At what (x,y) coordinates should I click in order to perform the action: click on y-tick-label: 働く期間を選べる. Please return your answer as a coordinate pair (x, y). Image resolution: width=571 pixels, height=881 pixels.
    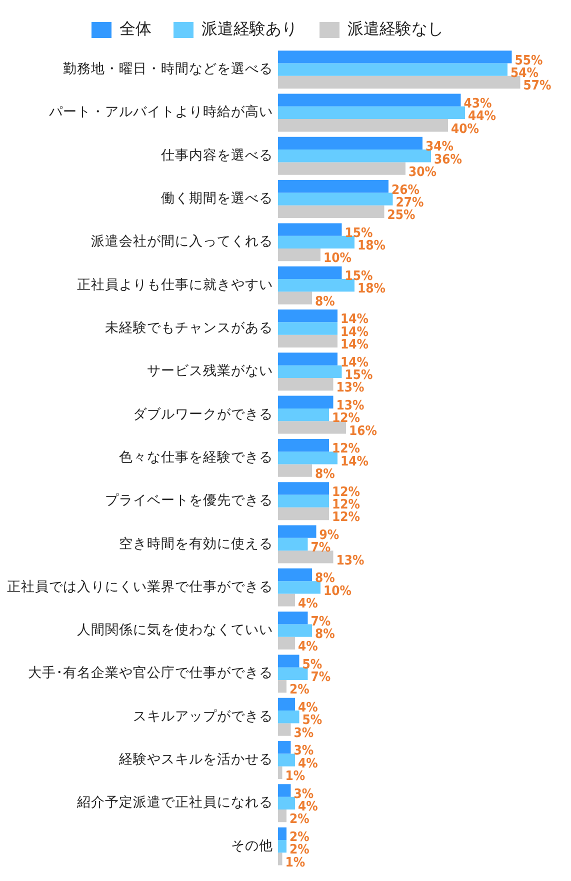
    Looking at the image, I should click on (217, 198).